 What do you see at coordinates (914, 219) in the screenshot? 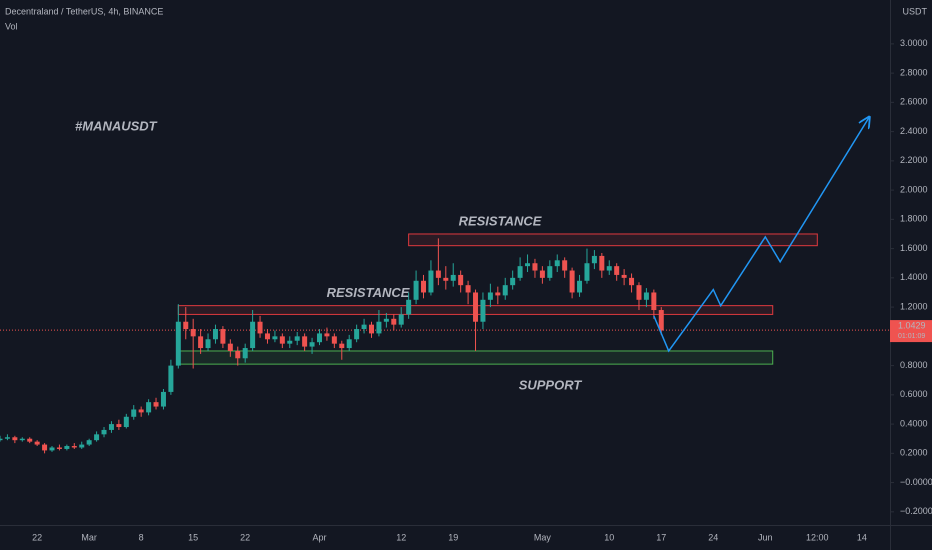
I see `y-tick-label: 1.8000` at bounding box center [914, 219].